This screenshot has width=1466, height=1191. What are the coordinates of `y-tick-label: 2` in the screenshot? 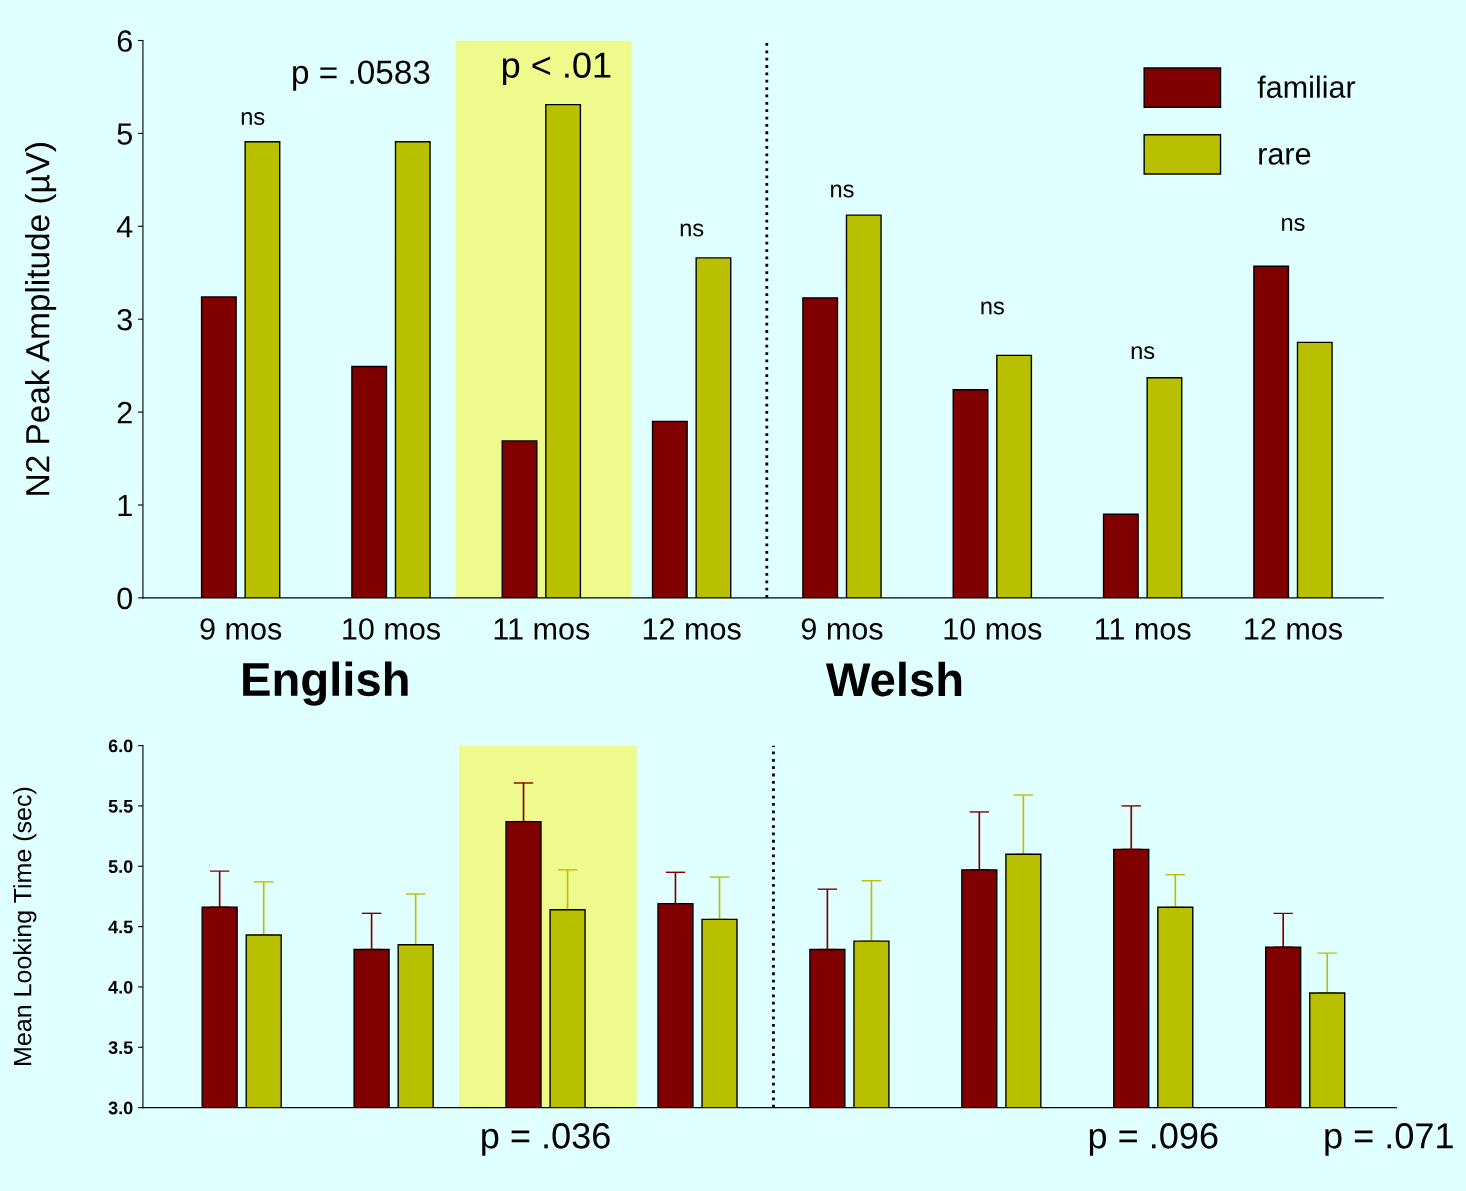 It's located at (124, 412).